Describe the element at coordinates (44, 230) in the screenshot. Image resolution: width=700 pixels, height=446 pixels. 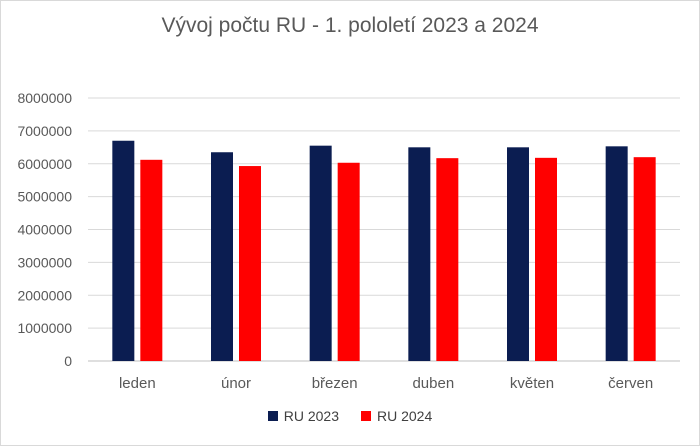
I see `y-tick-label: 4000000` at that location.